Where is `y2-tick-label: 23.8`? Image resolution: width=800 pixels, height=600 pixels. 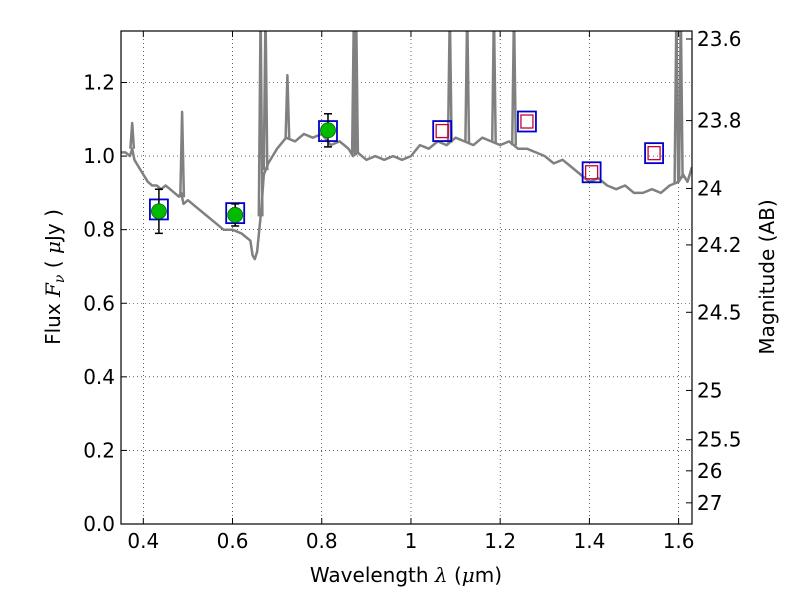 y2-tick-label: 23.8 is located at coordinates (719, 121).